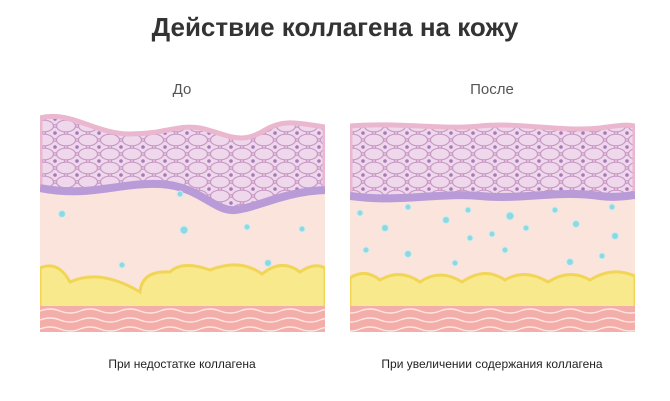 Image resolution: width=670 pixels, height=401 pixels. Describe the element at coordinates (335, 27) in the screenshot. I see `title: Действие коллагена на кожу` at that location.